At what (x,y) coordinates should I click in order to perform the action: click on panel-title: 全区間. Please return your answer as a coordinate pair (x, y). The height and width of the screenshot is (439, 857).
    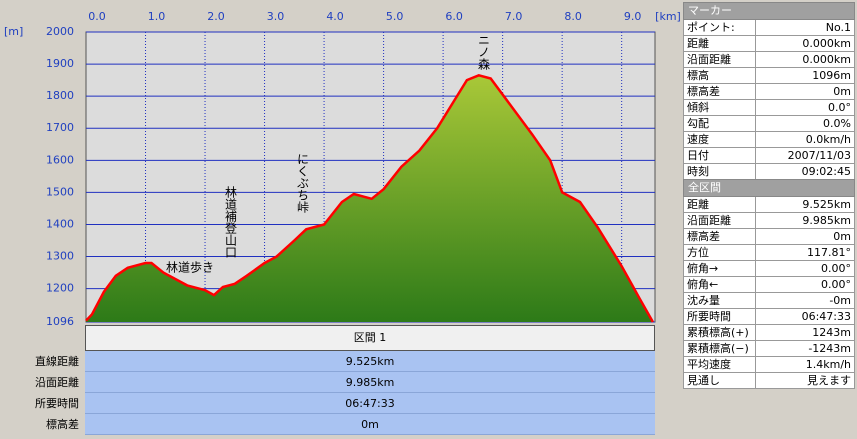
    Looking at the image, I should click on (769, 188).